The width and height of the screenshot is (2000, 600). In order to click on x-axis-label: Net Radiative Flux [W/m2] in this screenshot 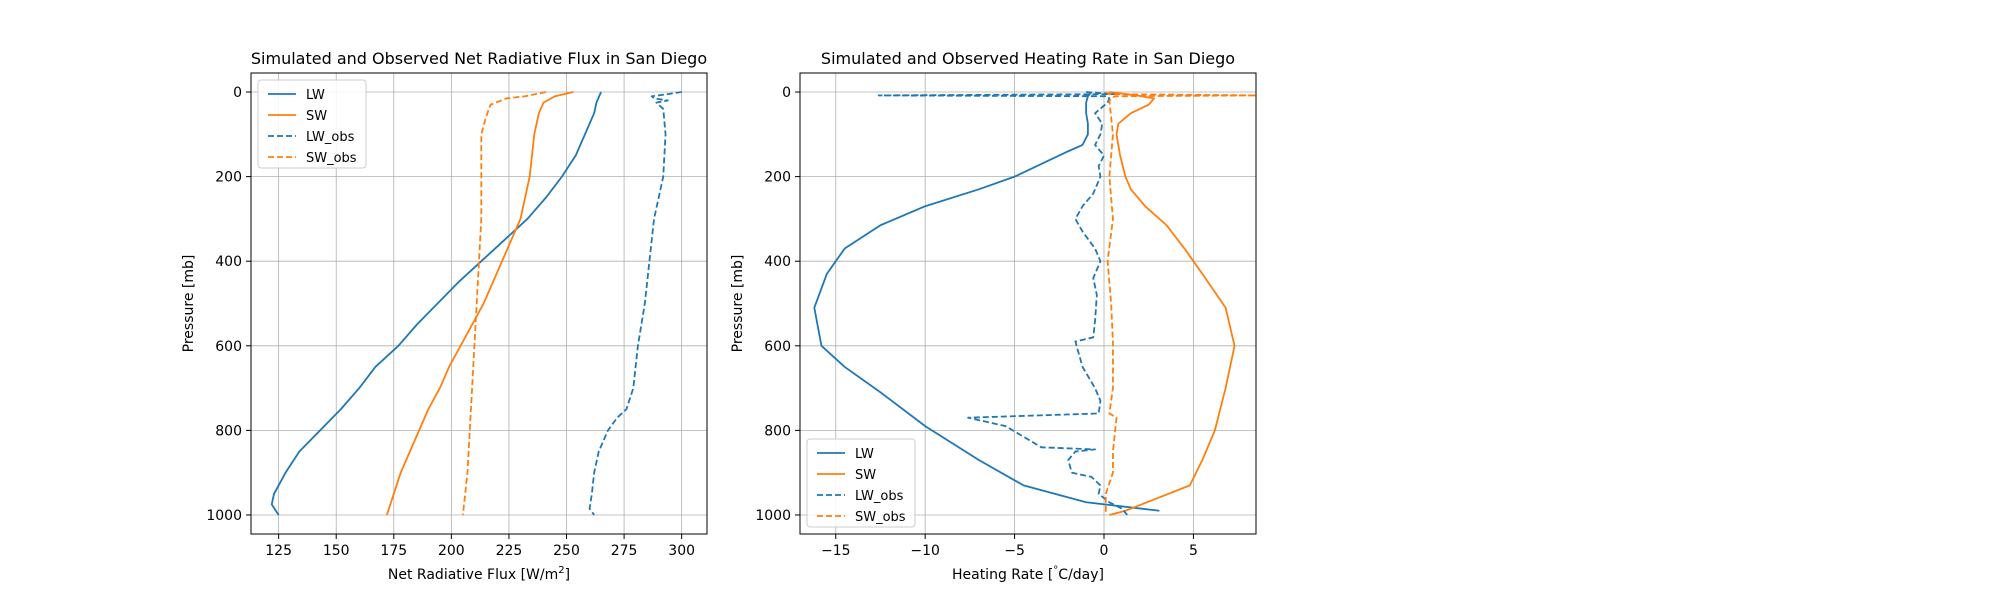, I will do `click(479, 574)`.